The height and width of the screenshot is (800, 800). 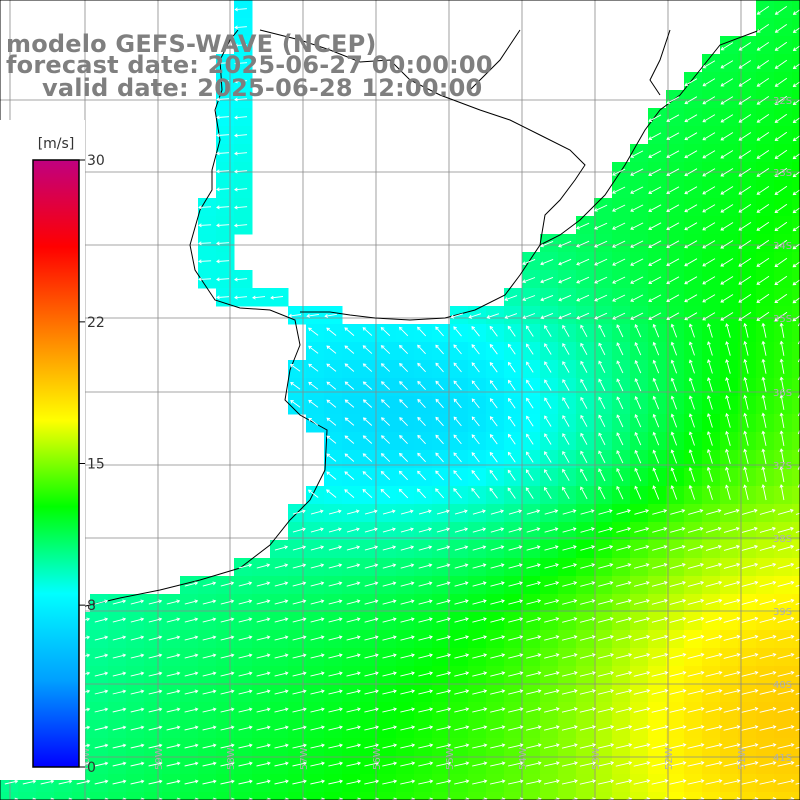 I want to click on longitude-label: 57W, so click(x=304, y=758).